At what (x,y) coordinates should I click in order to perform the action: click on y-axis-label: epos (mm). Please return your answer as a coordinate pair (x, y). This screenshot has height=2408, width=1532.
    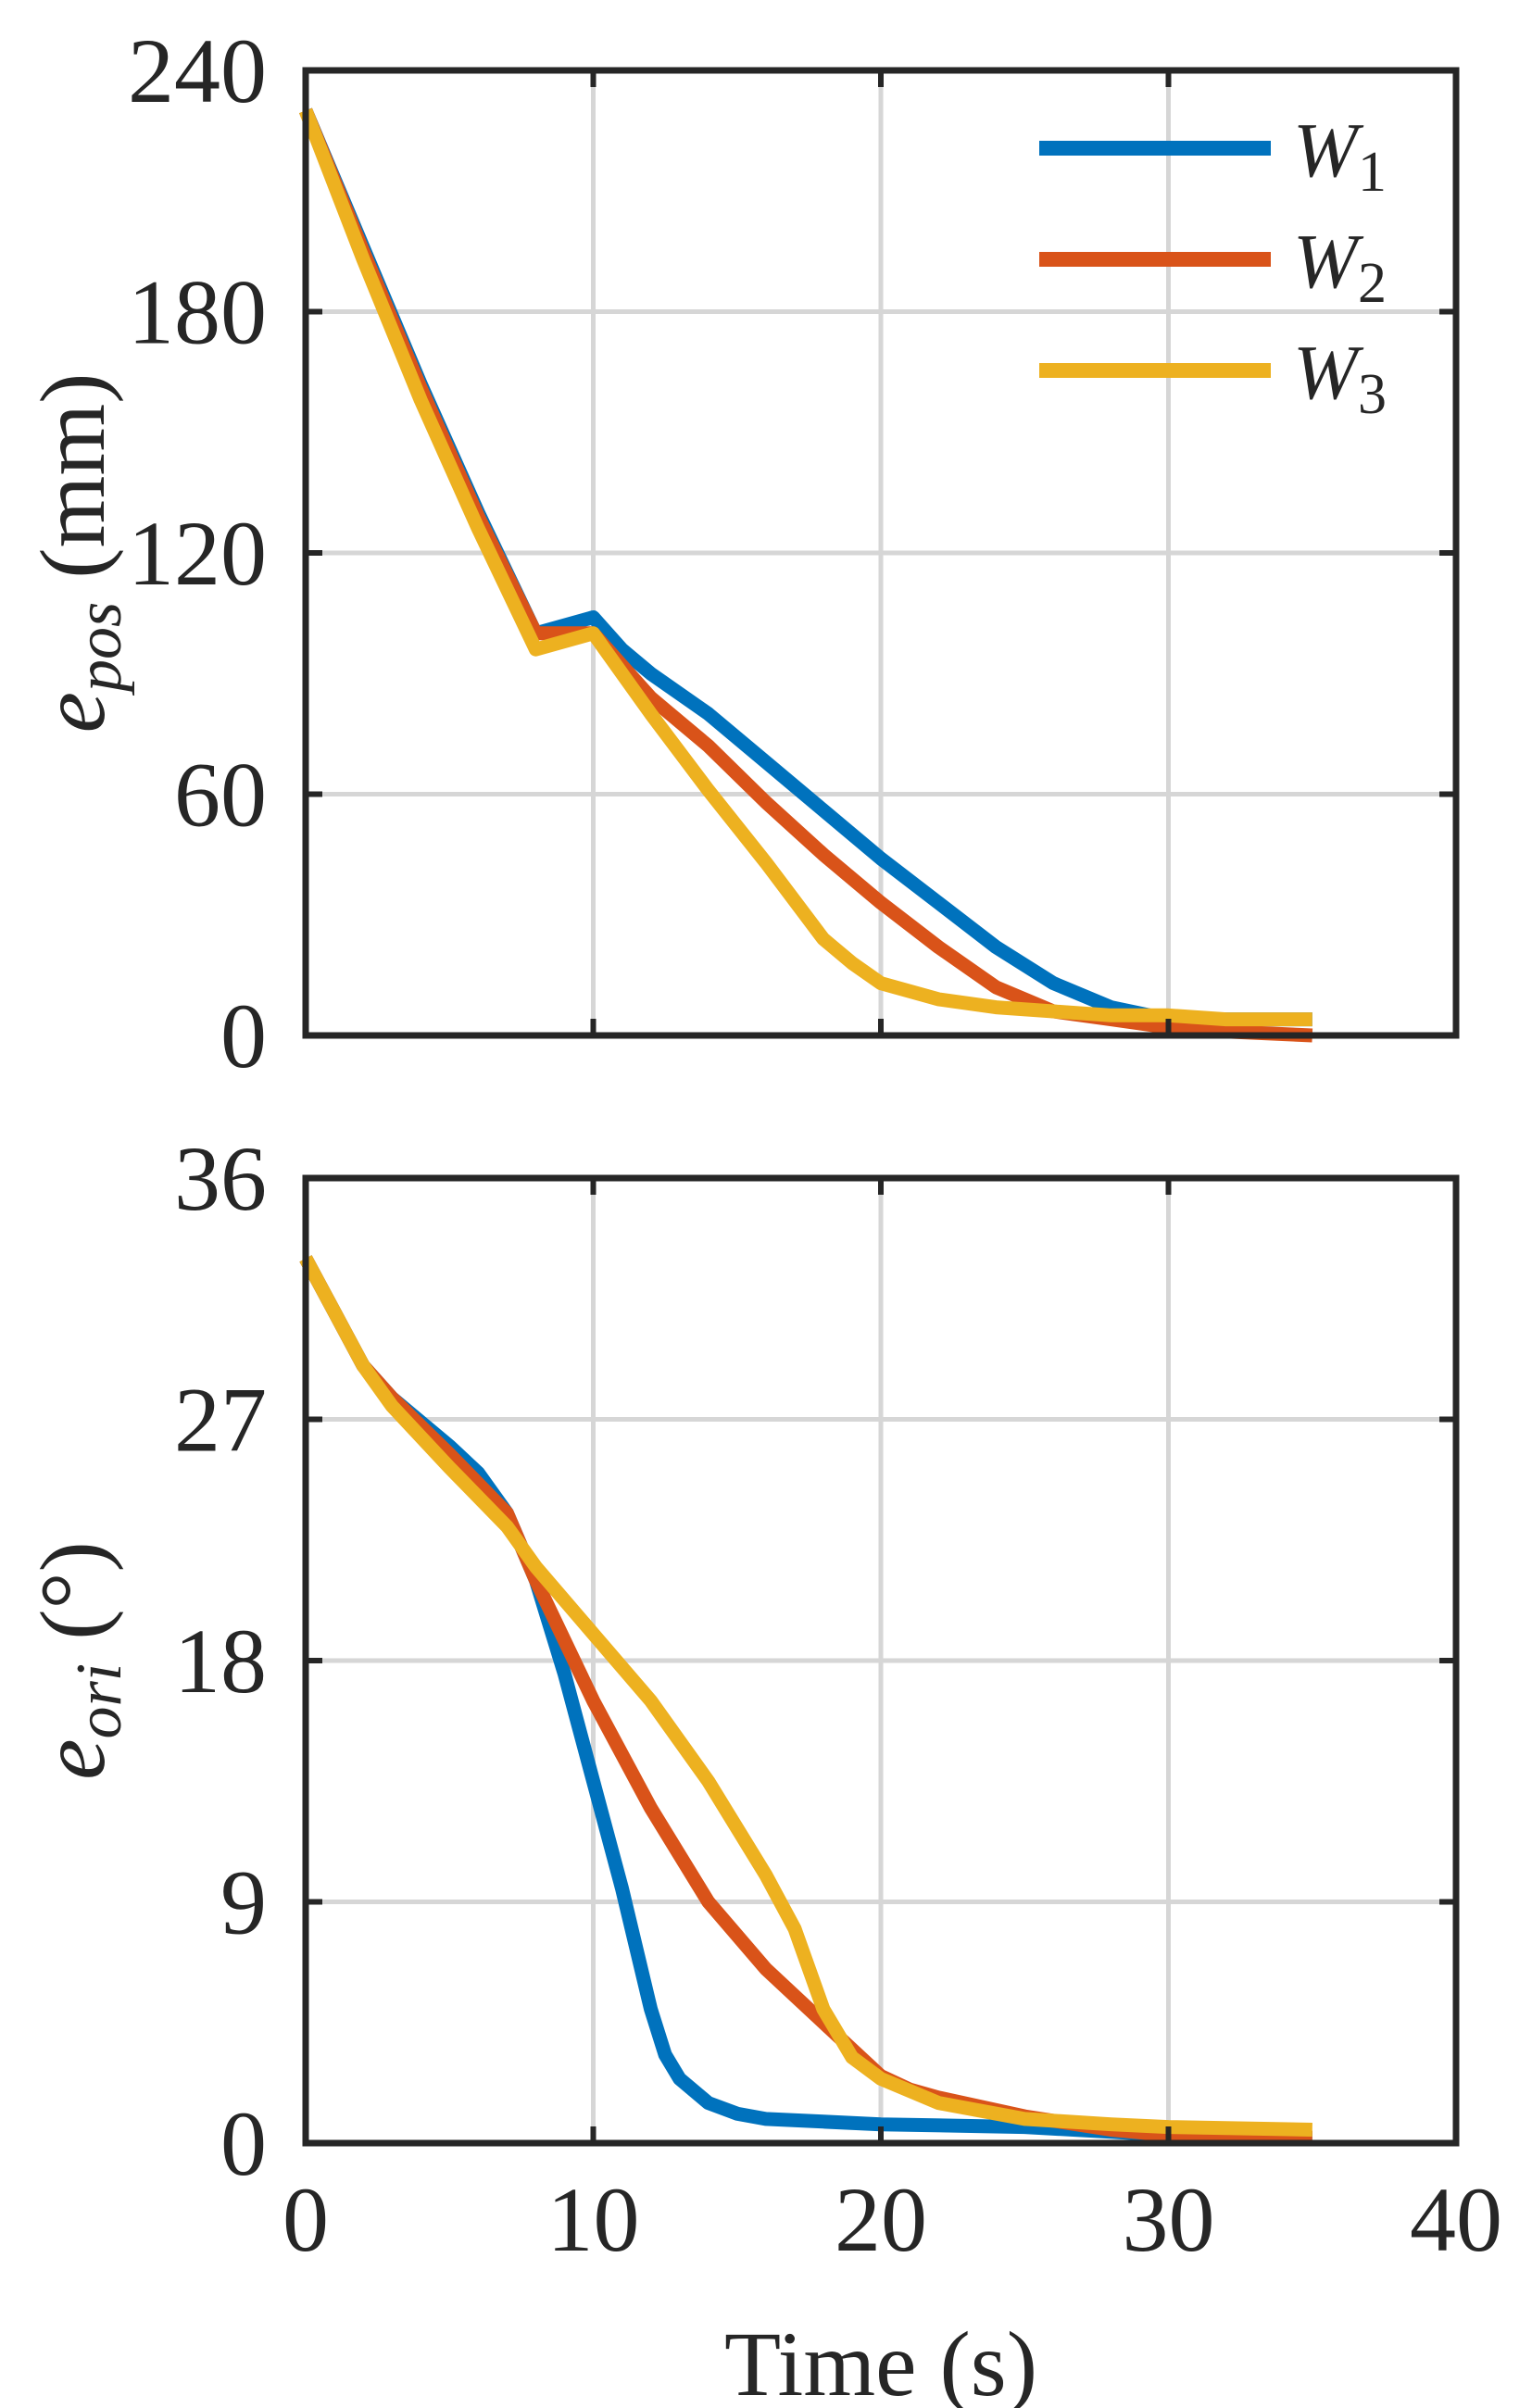
    Looking at the image, I should click on (78, 553).